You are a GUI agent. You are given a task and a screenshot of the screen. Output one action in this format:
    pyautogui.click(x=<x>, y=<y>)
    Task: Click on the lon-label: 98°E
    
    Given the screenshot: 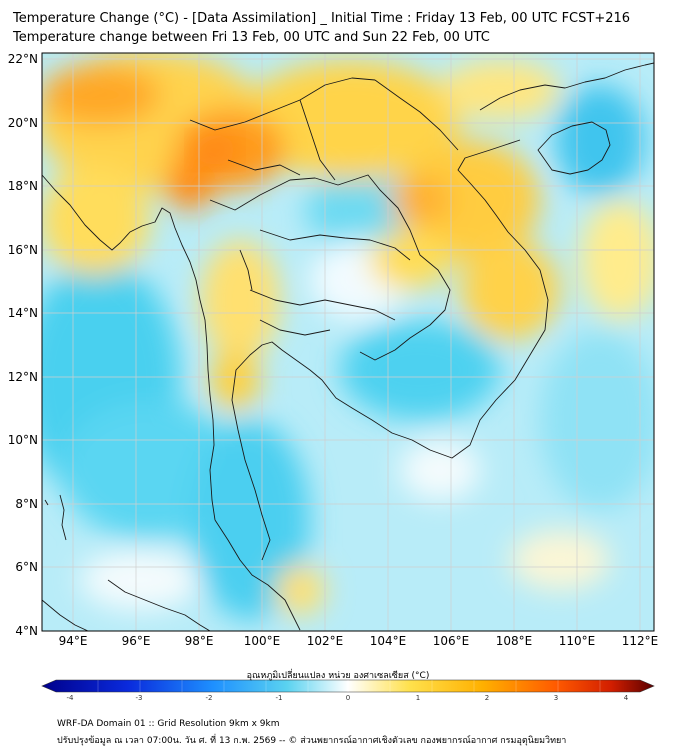 What is the action you would take?
    pyautogui.click(x=199, y=641)
    